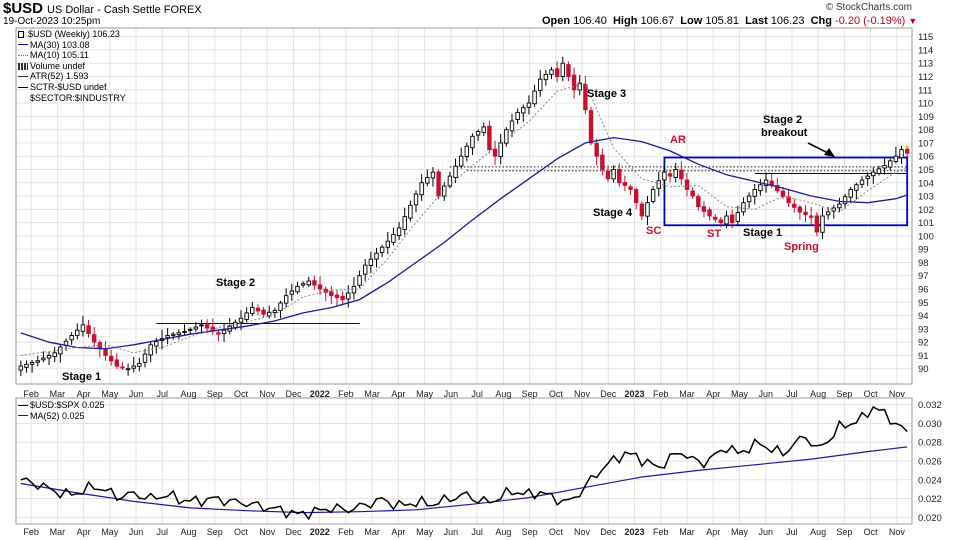  Describe the element at coordinates (925, 64) in the screenshot. I see `y-tick-label: 113` at that location.